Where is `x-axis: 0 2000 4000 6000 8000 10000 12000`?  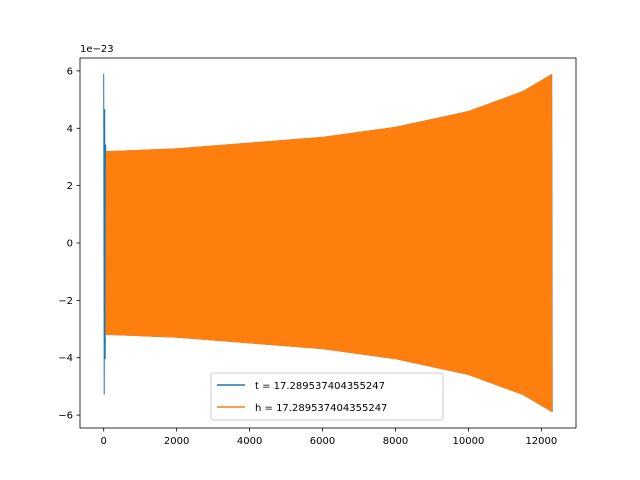
x-axis: 0 2000 4000 6000 8000 10000 12000 is located at coordinates (329, 437).